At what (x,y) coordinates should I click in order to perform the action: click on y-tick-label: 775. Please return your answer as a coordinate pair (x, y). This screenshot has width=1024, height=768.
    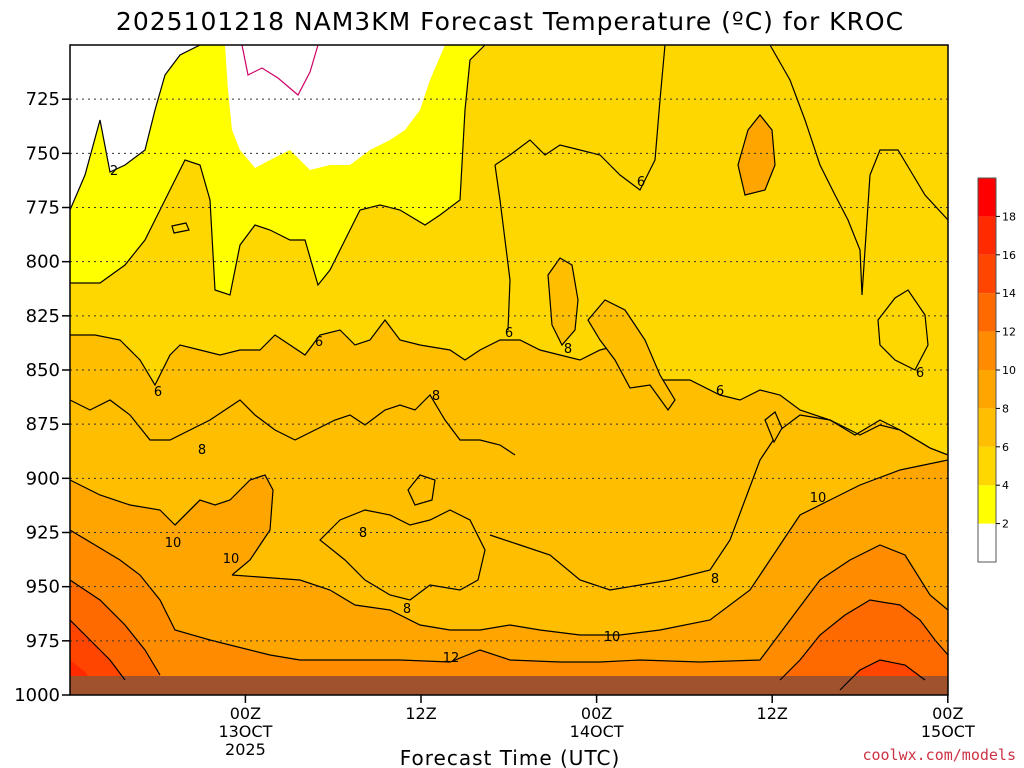
    Looking at the image, I should click on (43, 208).